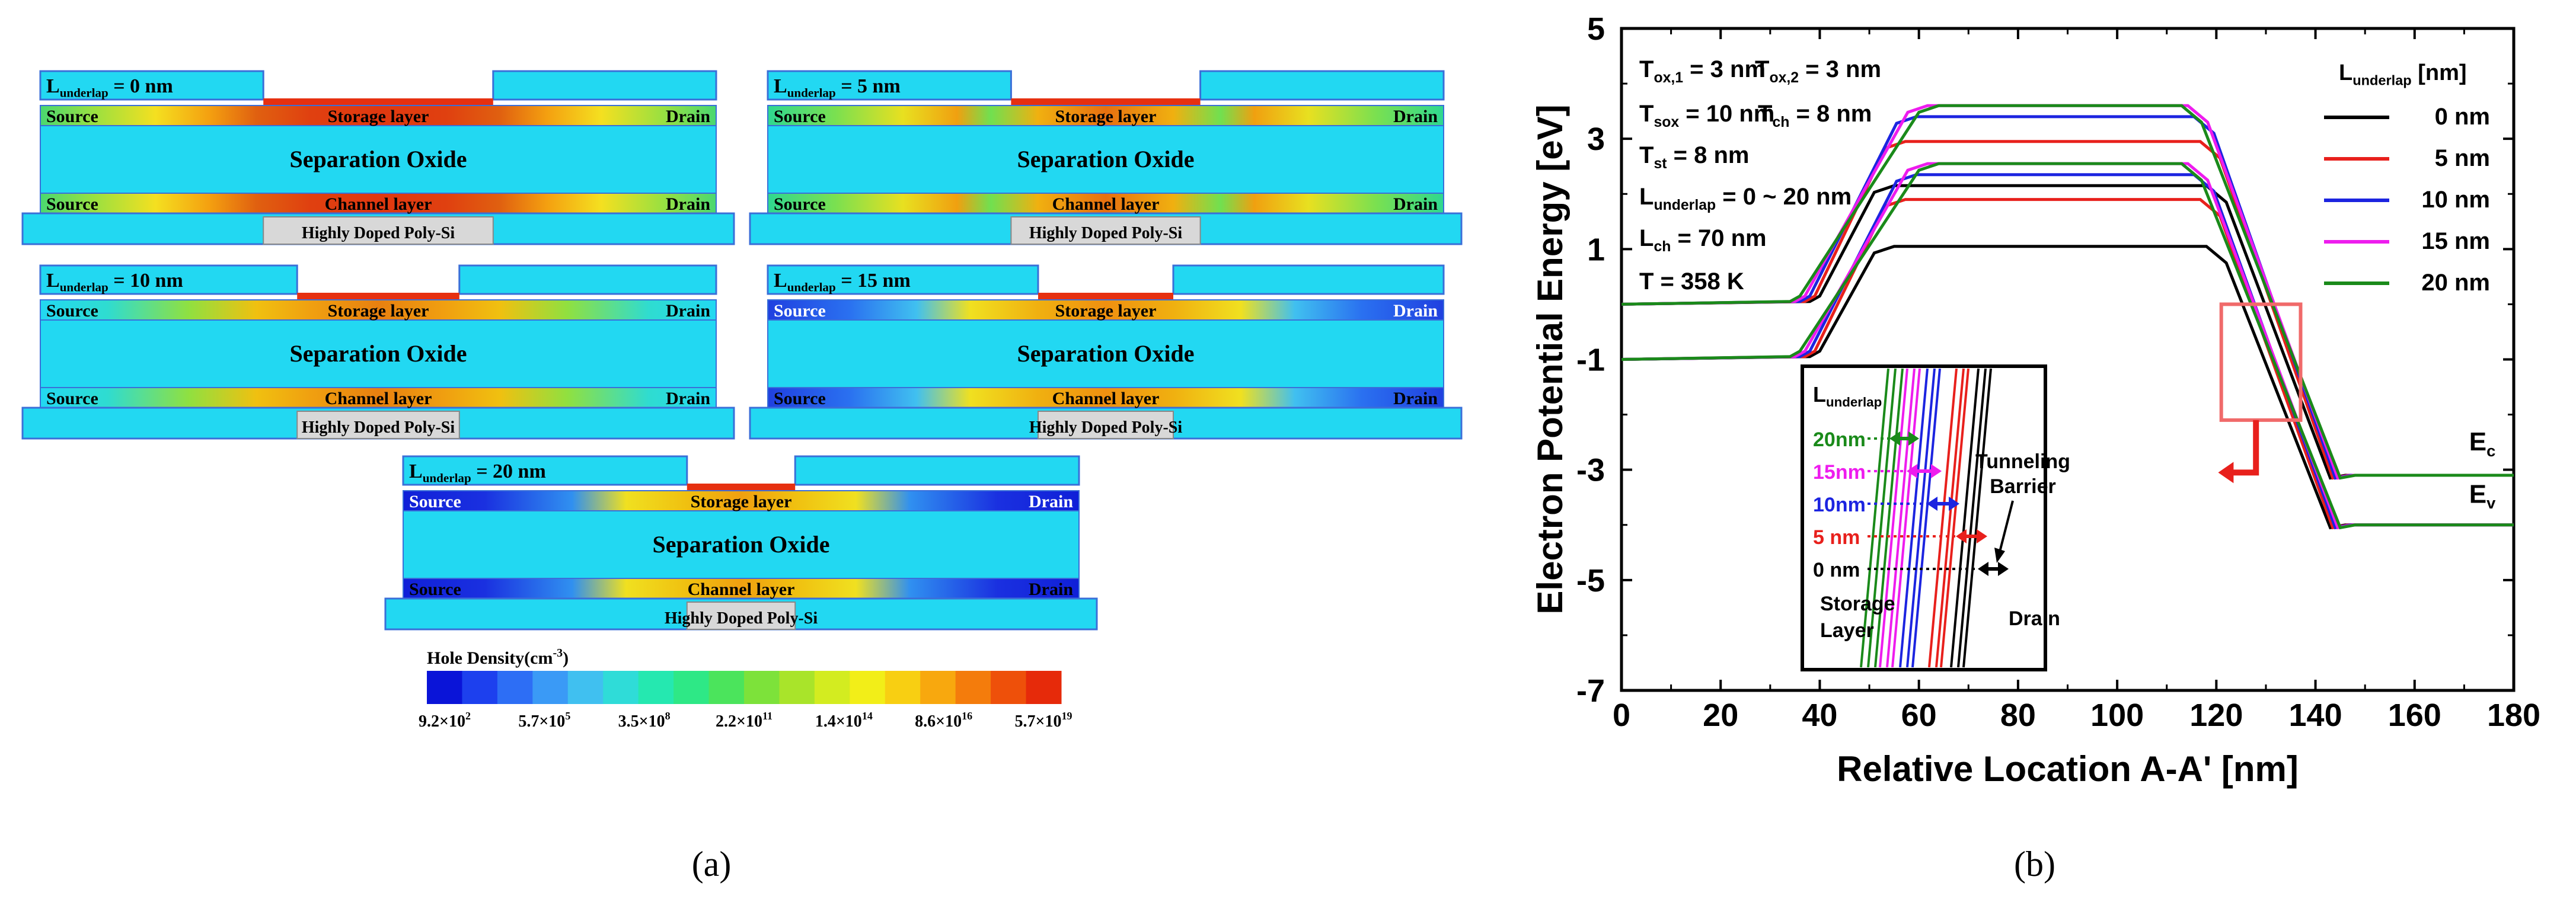  I want to click on ev-curve-20nm, so click(2067, 346).